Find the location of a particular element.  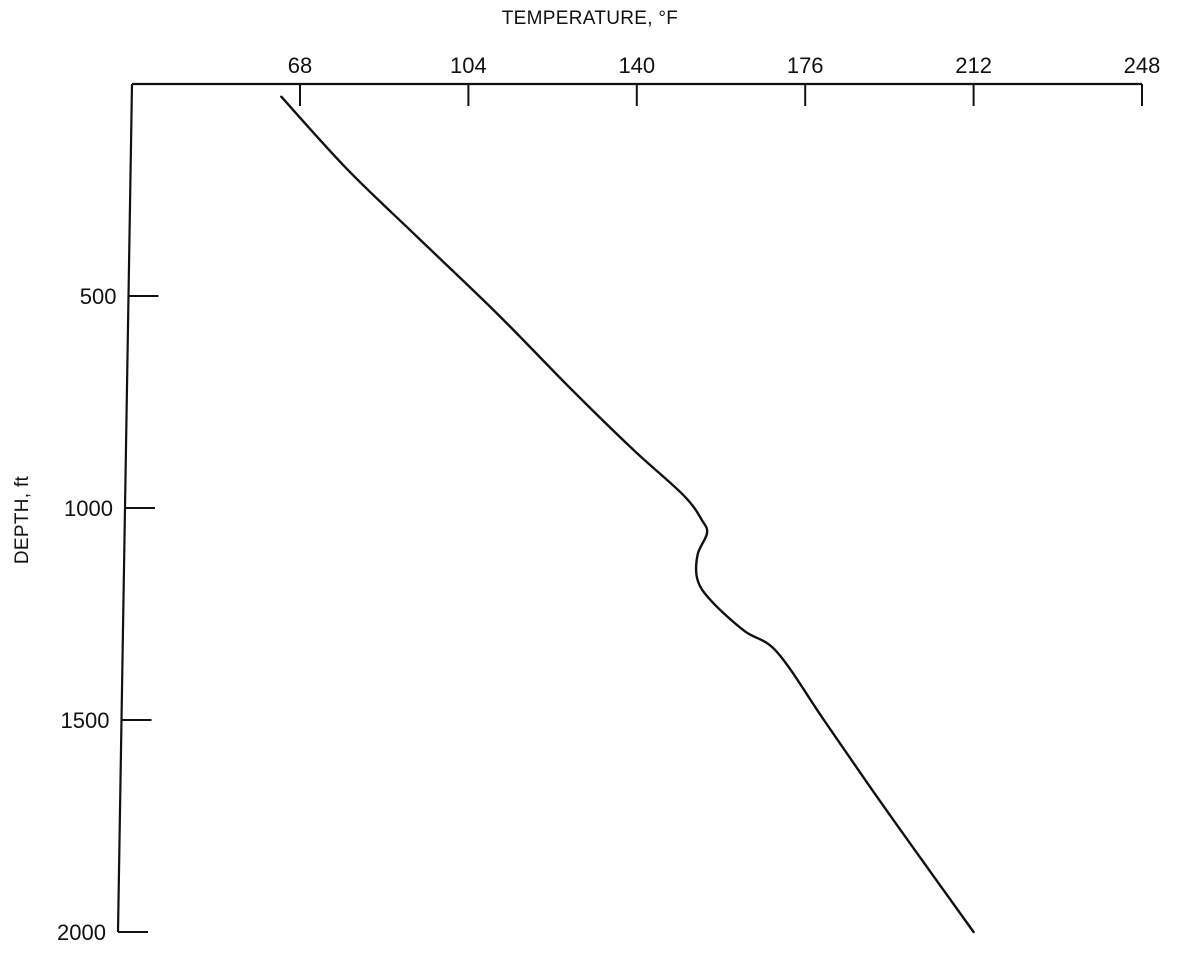

y-tick-group: 500 1000 1500 2000 is located at coordinates (108, 614).